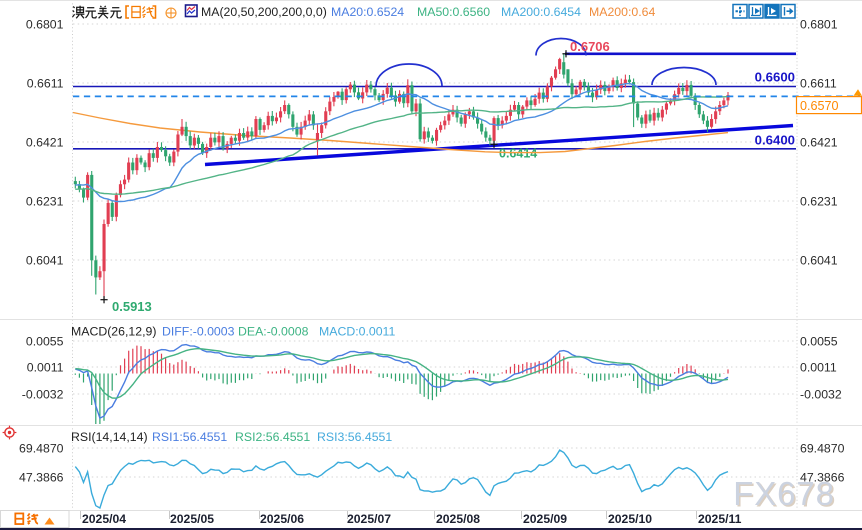 The height and width of the screenshot is (530, 862). Describe the element at coordinates (132, 306) in the screenshot. I see `svg-text: 0.5913` at that location.